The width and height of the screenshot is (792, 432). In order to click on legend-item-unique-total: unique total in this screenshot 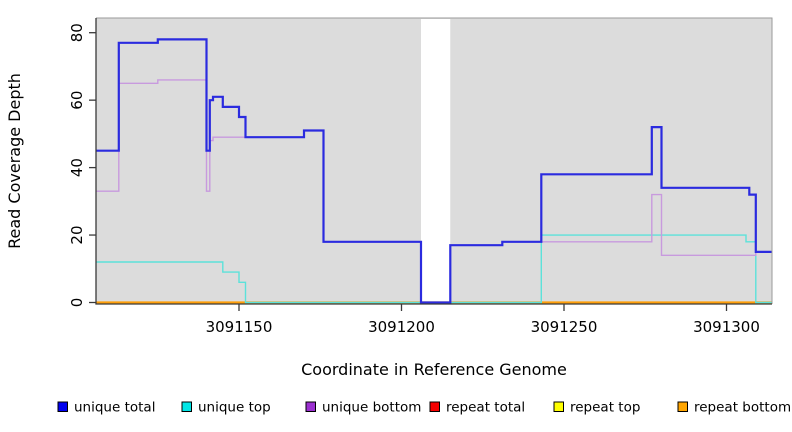, I will do `click(106, 408)`.